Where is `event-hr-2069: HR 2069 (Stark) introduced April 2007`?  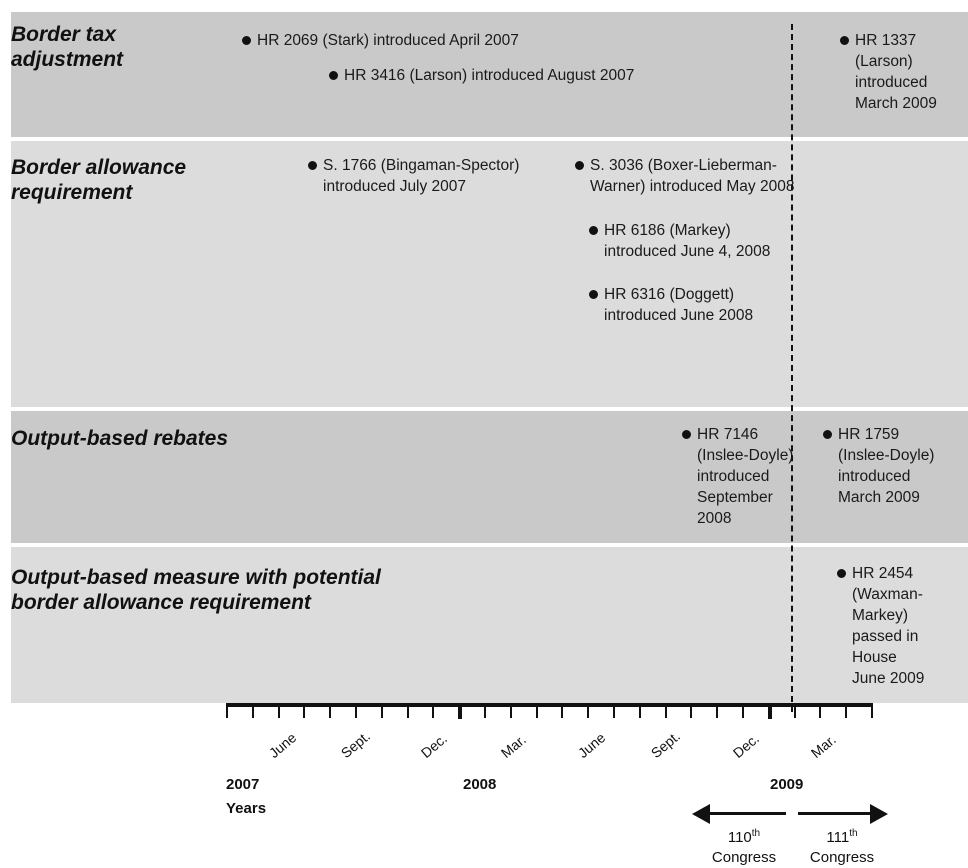
event-hr-2069: HR 2069 (Stark) introduced April 2007 is located at coordinates (380, 40).